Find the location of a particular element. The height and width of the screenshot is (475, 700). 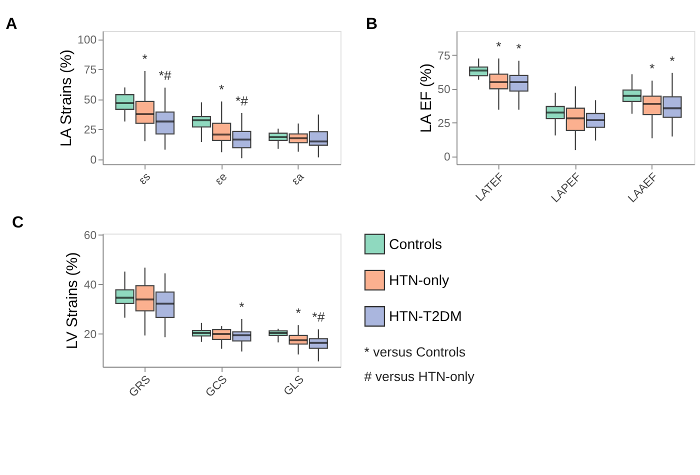

legend-label: HTN-T2DM is located at coordinates (425, 317).